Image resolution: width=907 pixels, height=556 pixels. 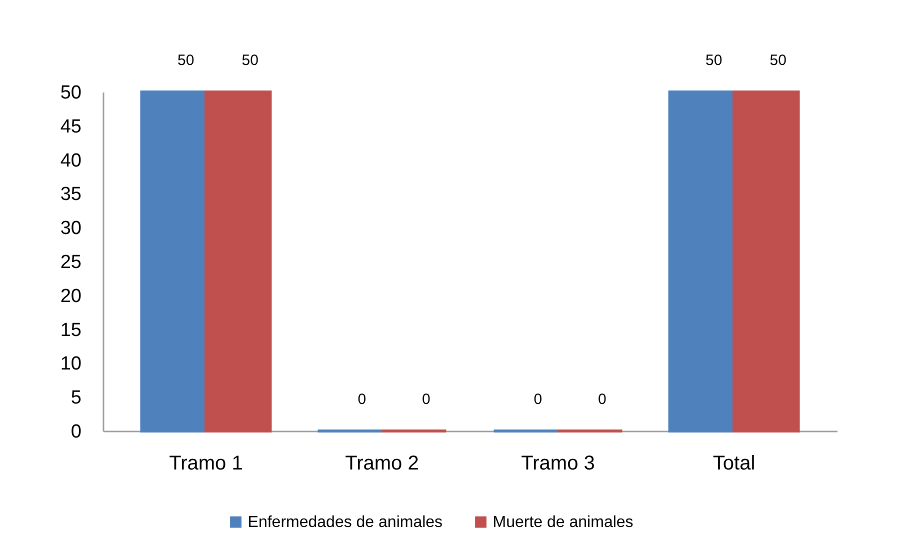 I want to click on y-tick-label: 45, so click(x=71, y=127).